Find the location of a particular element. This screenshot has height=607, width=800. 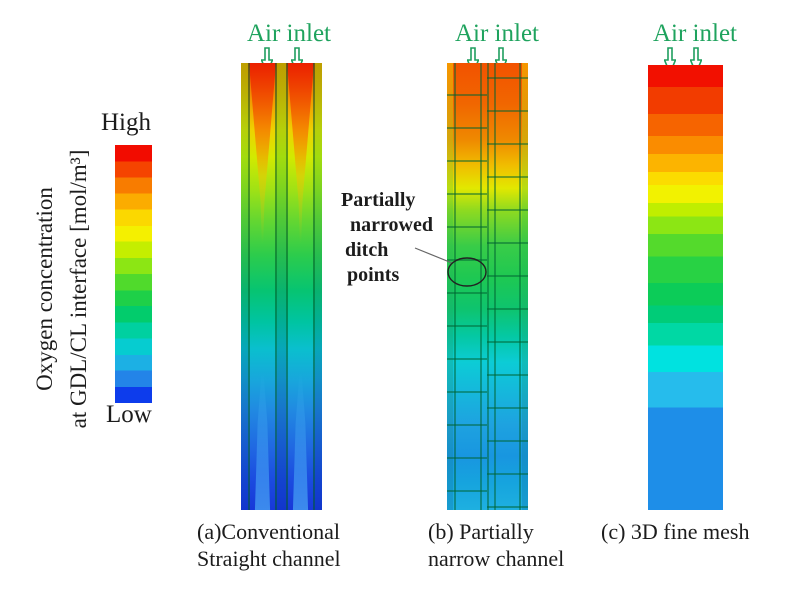

caption-line: Straight channel is located at coordinates (269, 558).